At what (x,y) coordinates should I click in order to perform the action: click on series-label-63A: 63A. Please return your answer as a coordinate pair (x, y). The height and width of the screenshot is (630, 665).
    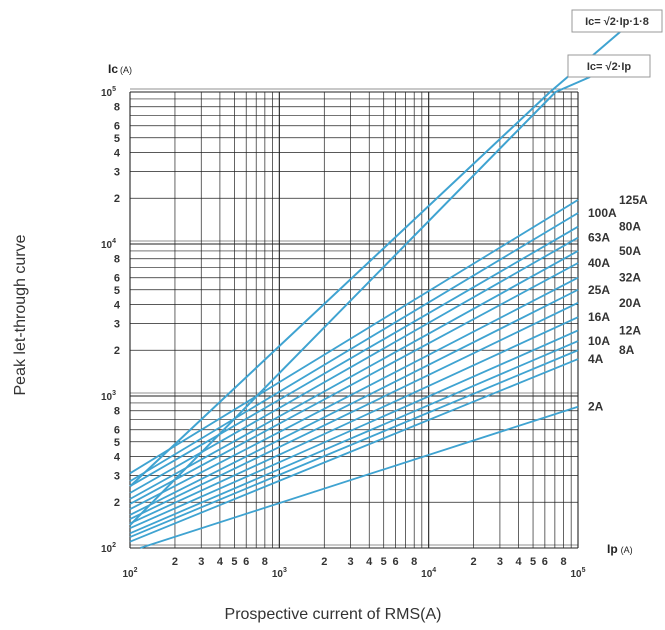
    Looking at the image, I should click on (599, 238).